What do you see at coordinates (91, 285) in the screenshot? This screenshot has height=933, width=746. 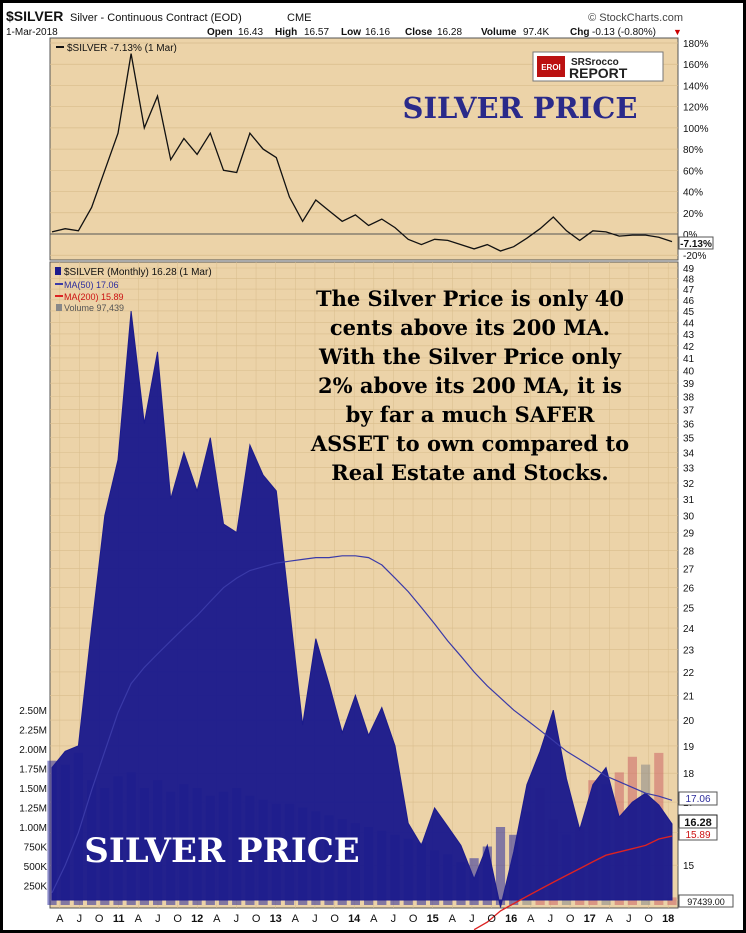 I see `legend-ma50: MA(50) 17.06` at bounding box center [91, 285].